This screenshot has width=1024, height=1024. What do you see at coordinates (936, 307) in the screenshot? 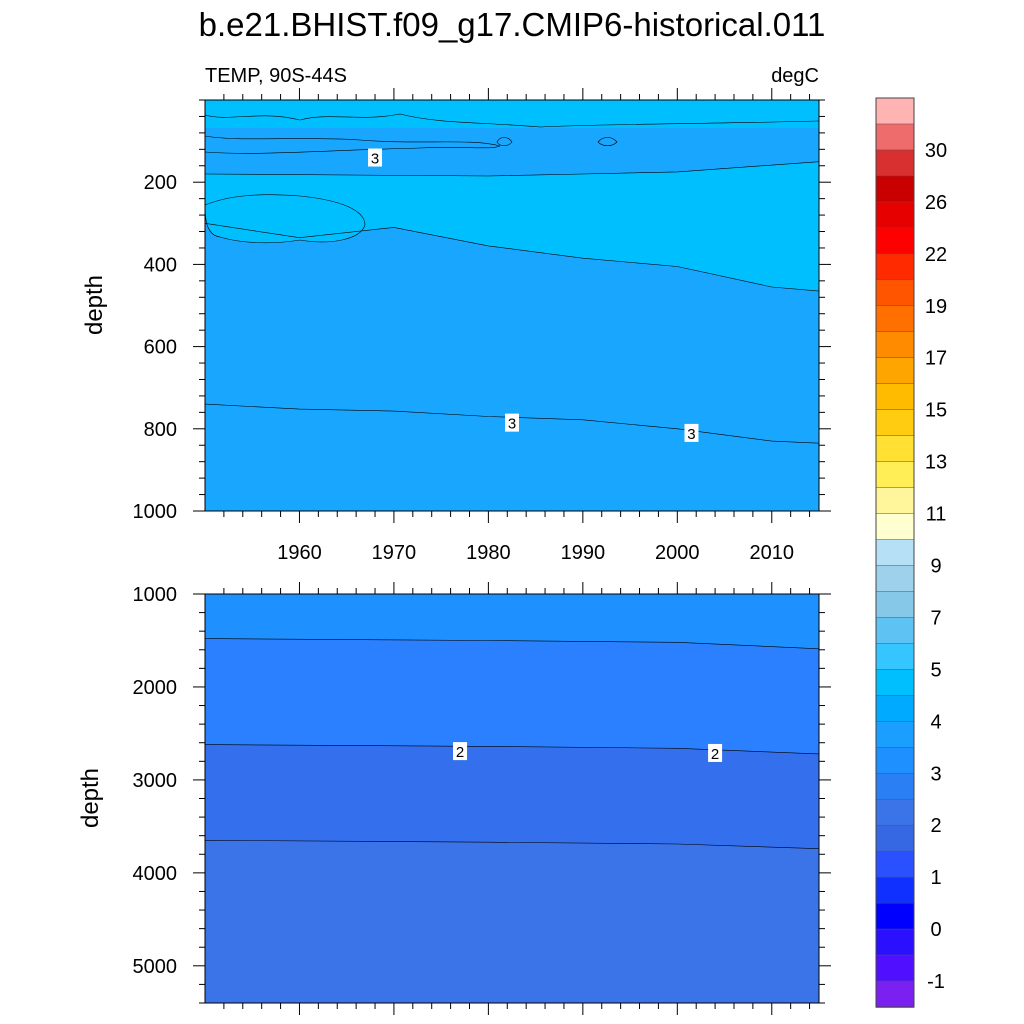
I see `colorbar-tick-label: 19` at bounding box center [936, 307].